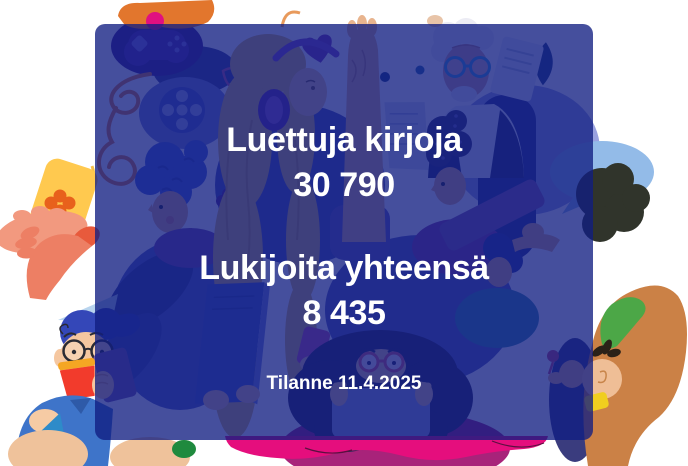 This screenshot has width=688, height=466. I want to click on books-read-stat: Luettuja kirjoja 30 790, so click(344, 163).